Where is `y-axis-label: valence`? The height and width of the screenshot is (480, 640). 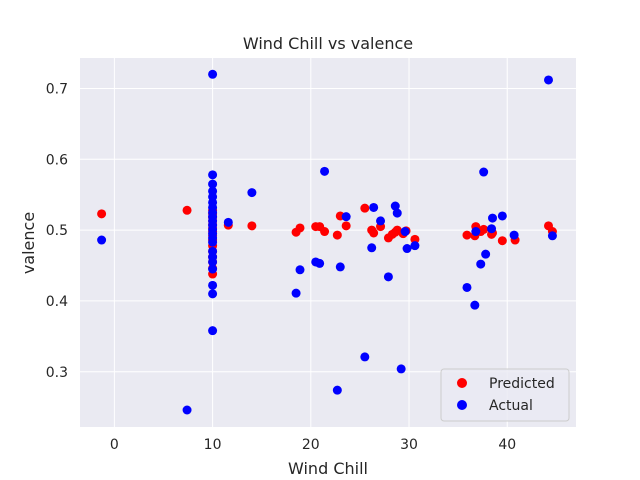 y-axis-label: valence is located at coordinates (28, 243).